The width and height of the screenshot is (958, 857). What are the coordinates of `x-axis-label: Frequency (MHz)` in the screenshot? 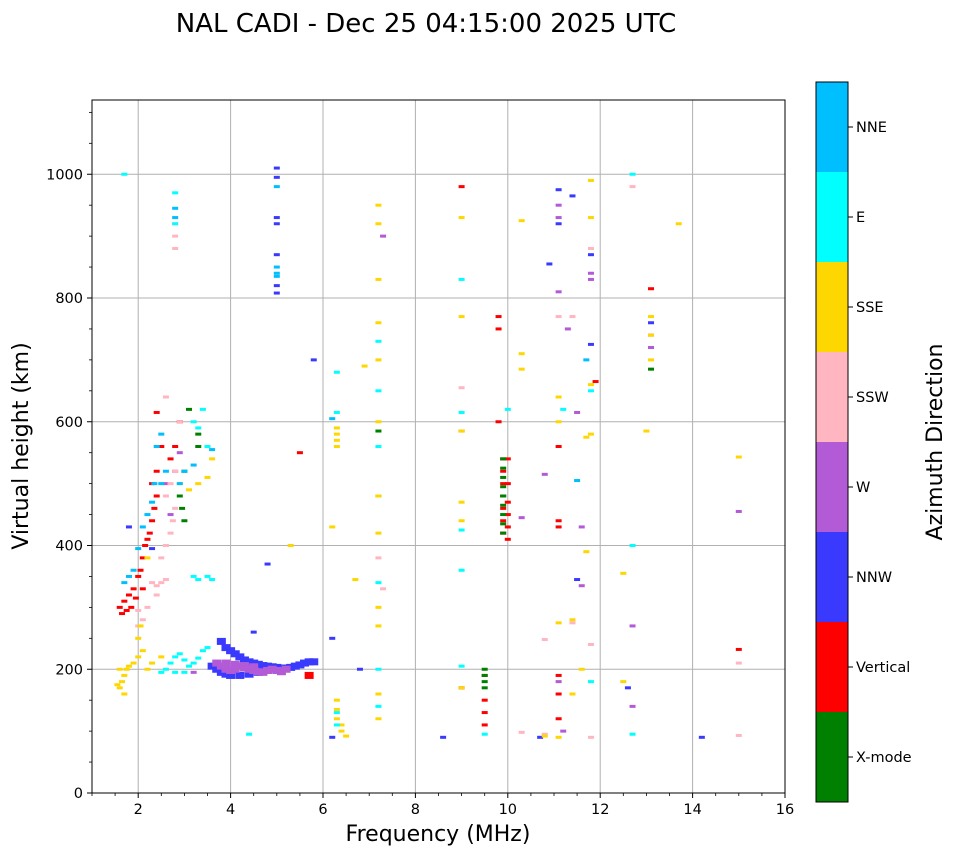 It's located at (438, 834).